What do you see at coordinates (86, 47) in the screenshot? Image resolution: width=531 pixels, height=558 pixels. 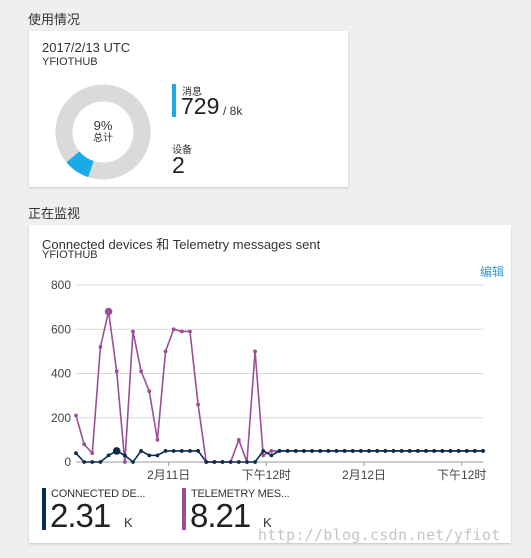 I see `usage-date: 2017/2/13 UTC` at bounding box center [86, 47].